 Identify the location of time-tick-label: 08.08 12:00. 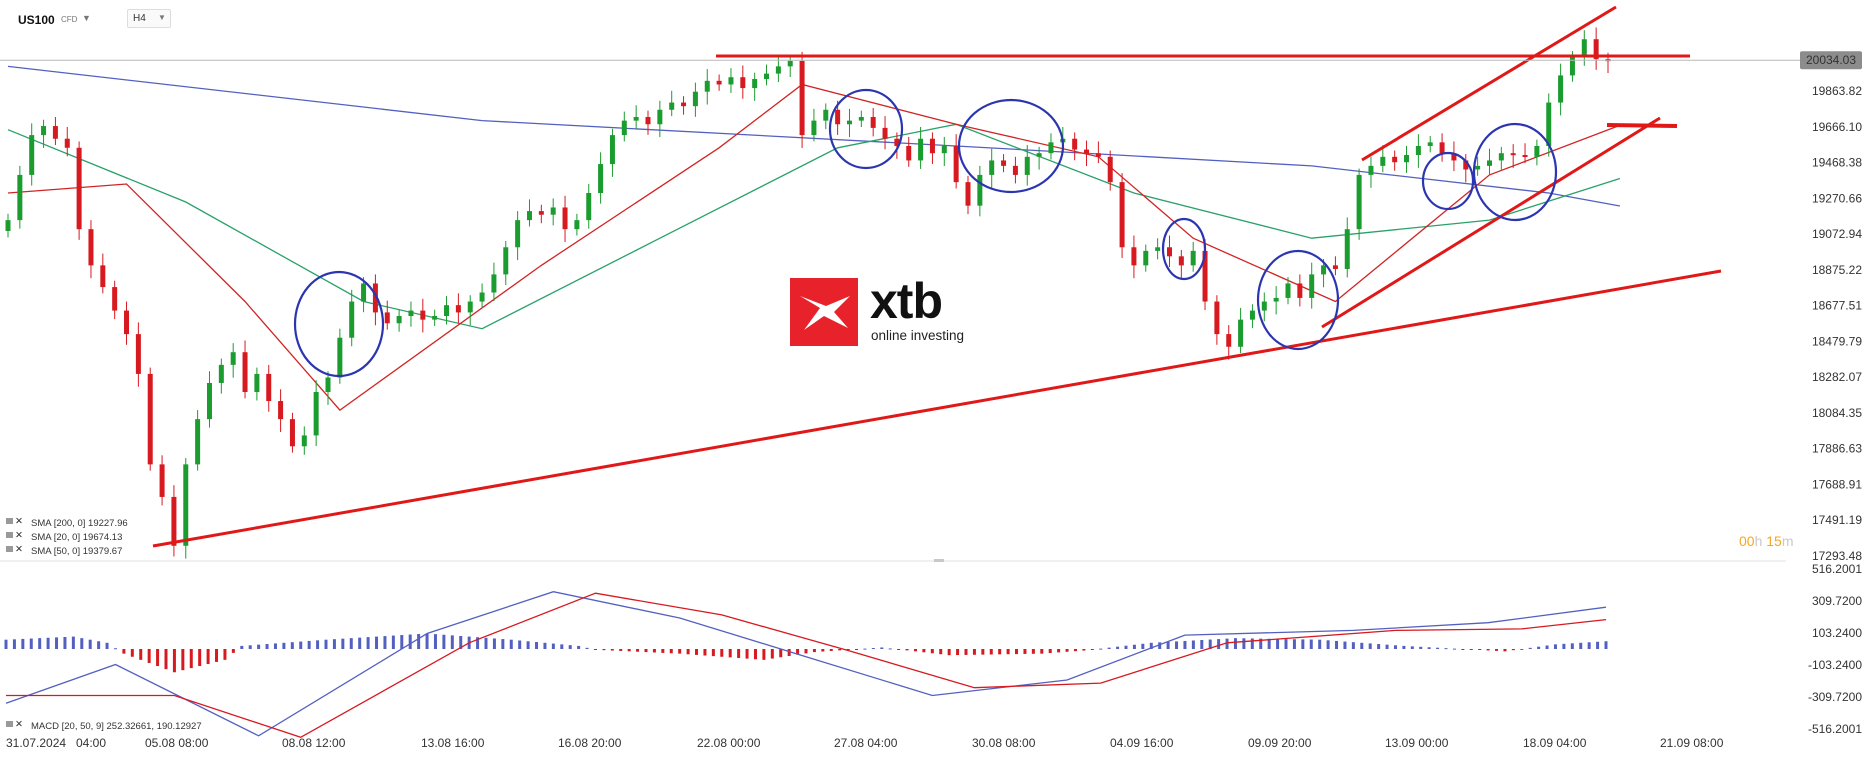
(314, 743).